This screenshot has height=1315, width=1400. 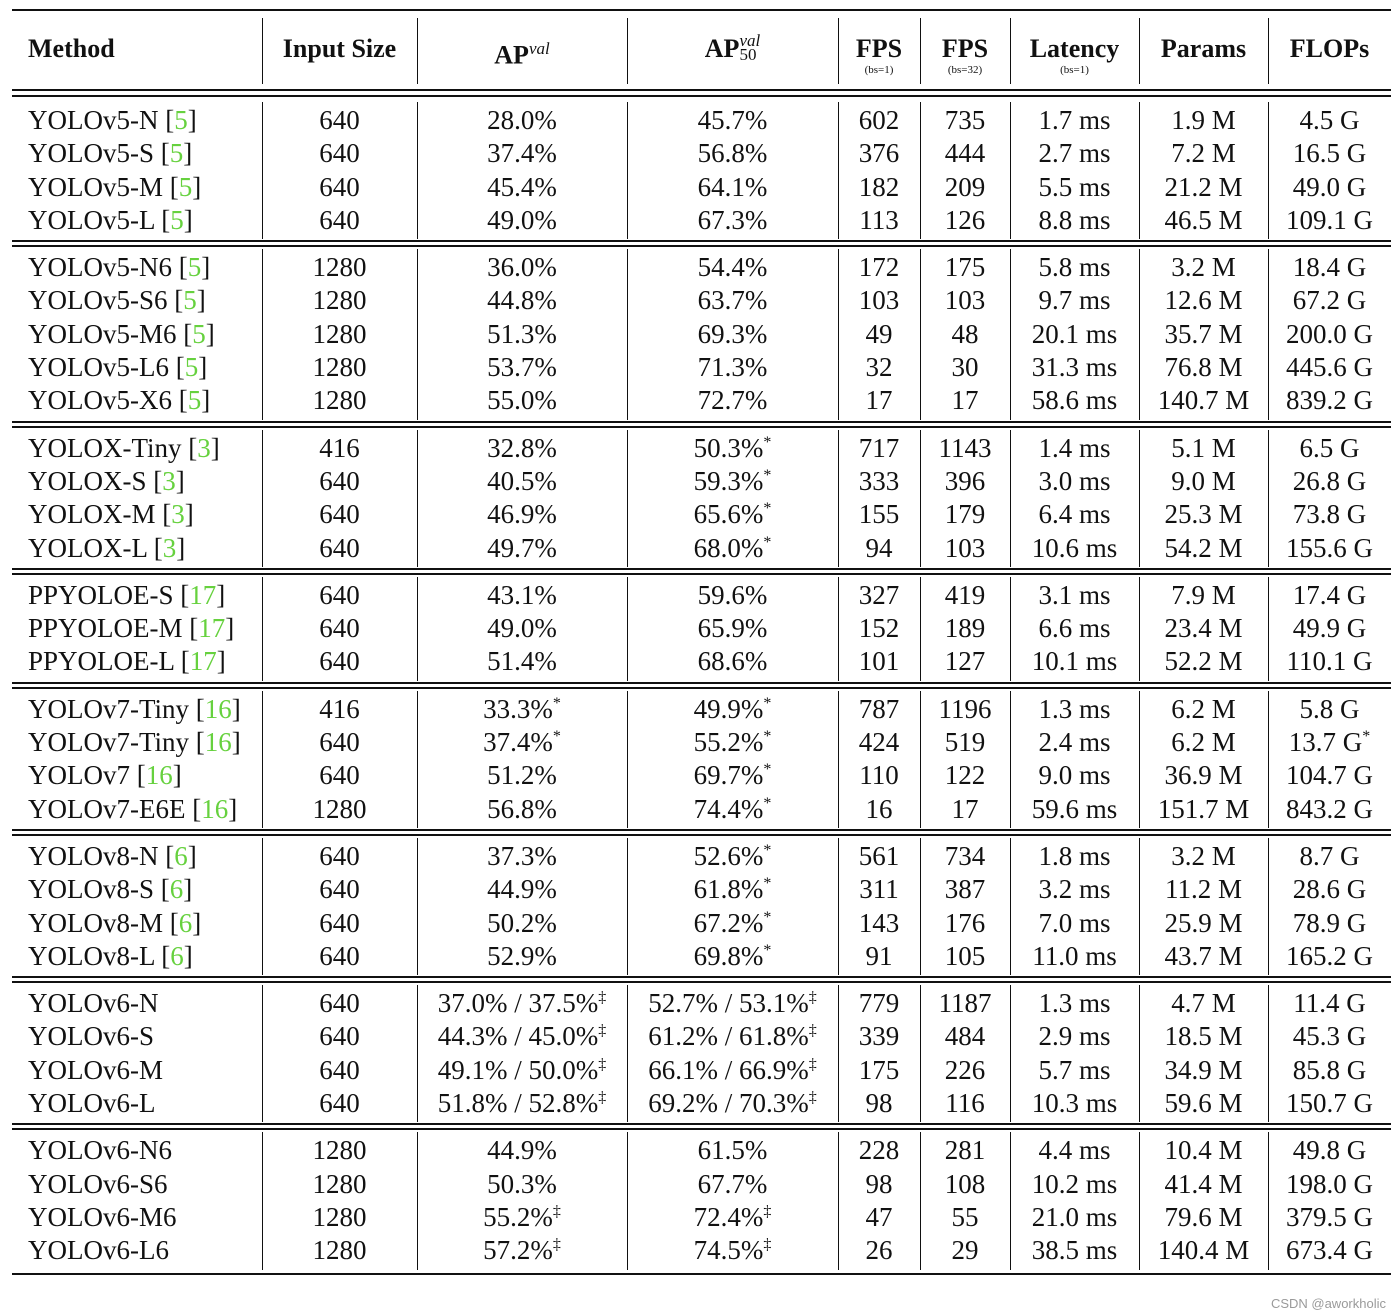 I want to click on cell-text: 78.9 G, so click(x=1329, y=922).